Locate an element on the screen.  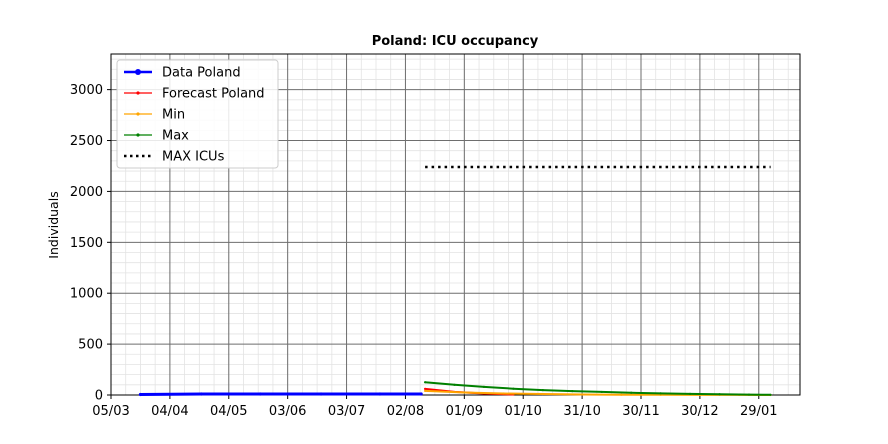
legend-marker-data-poland is located at coordinates (138, 72).